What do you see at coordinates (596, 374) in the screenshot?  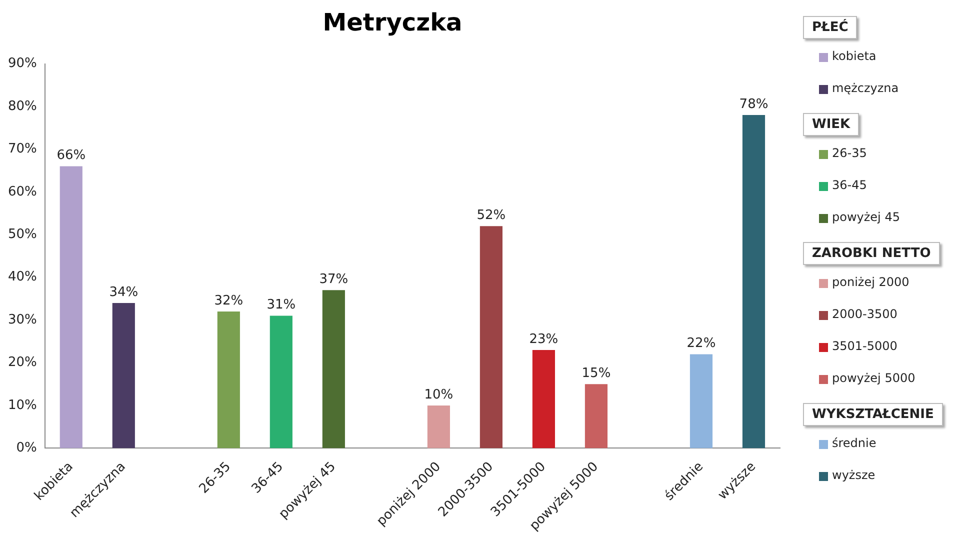 I see `data-label: 15%` at bounding box center [596, 374].